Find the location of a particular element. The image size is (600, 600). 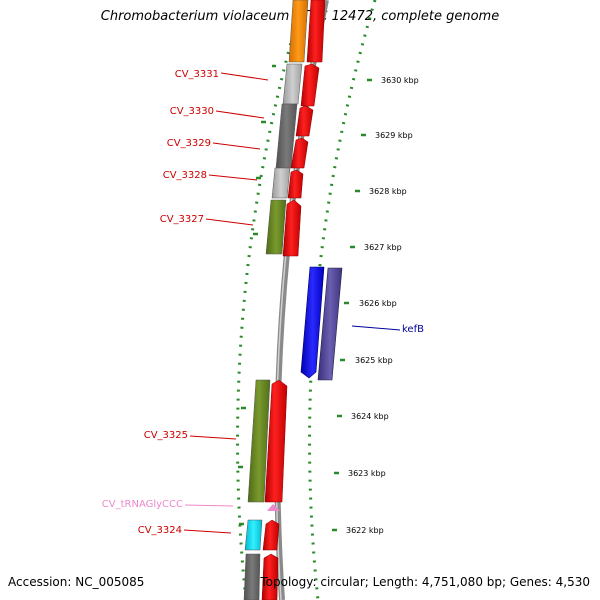

gene-arrow-bottom is located at coordinates (270, 576).